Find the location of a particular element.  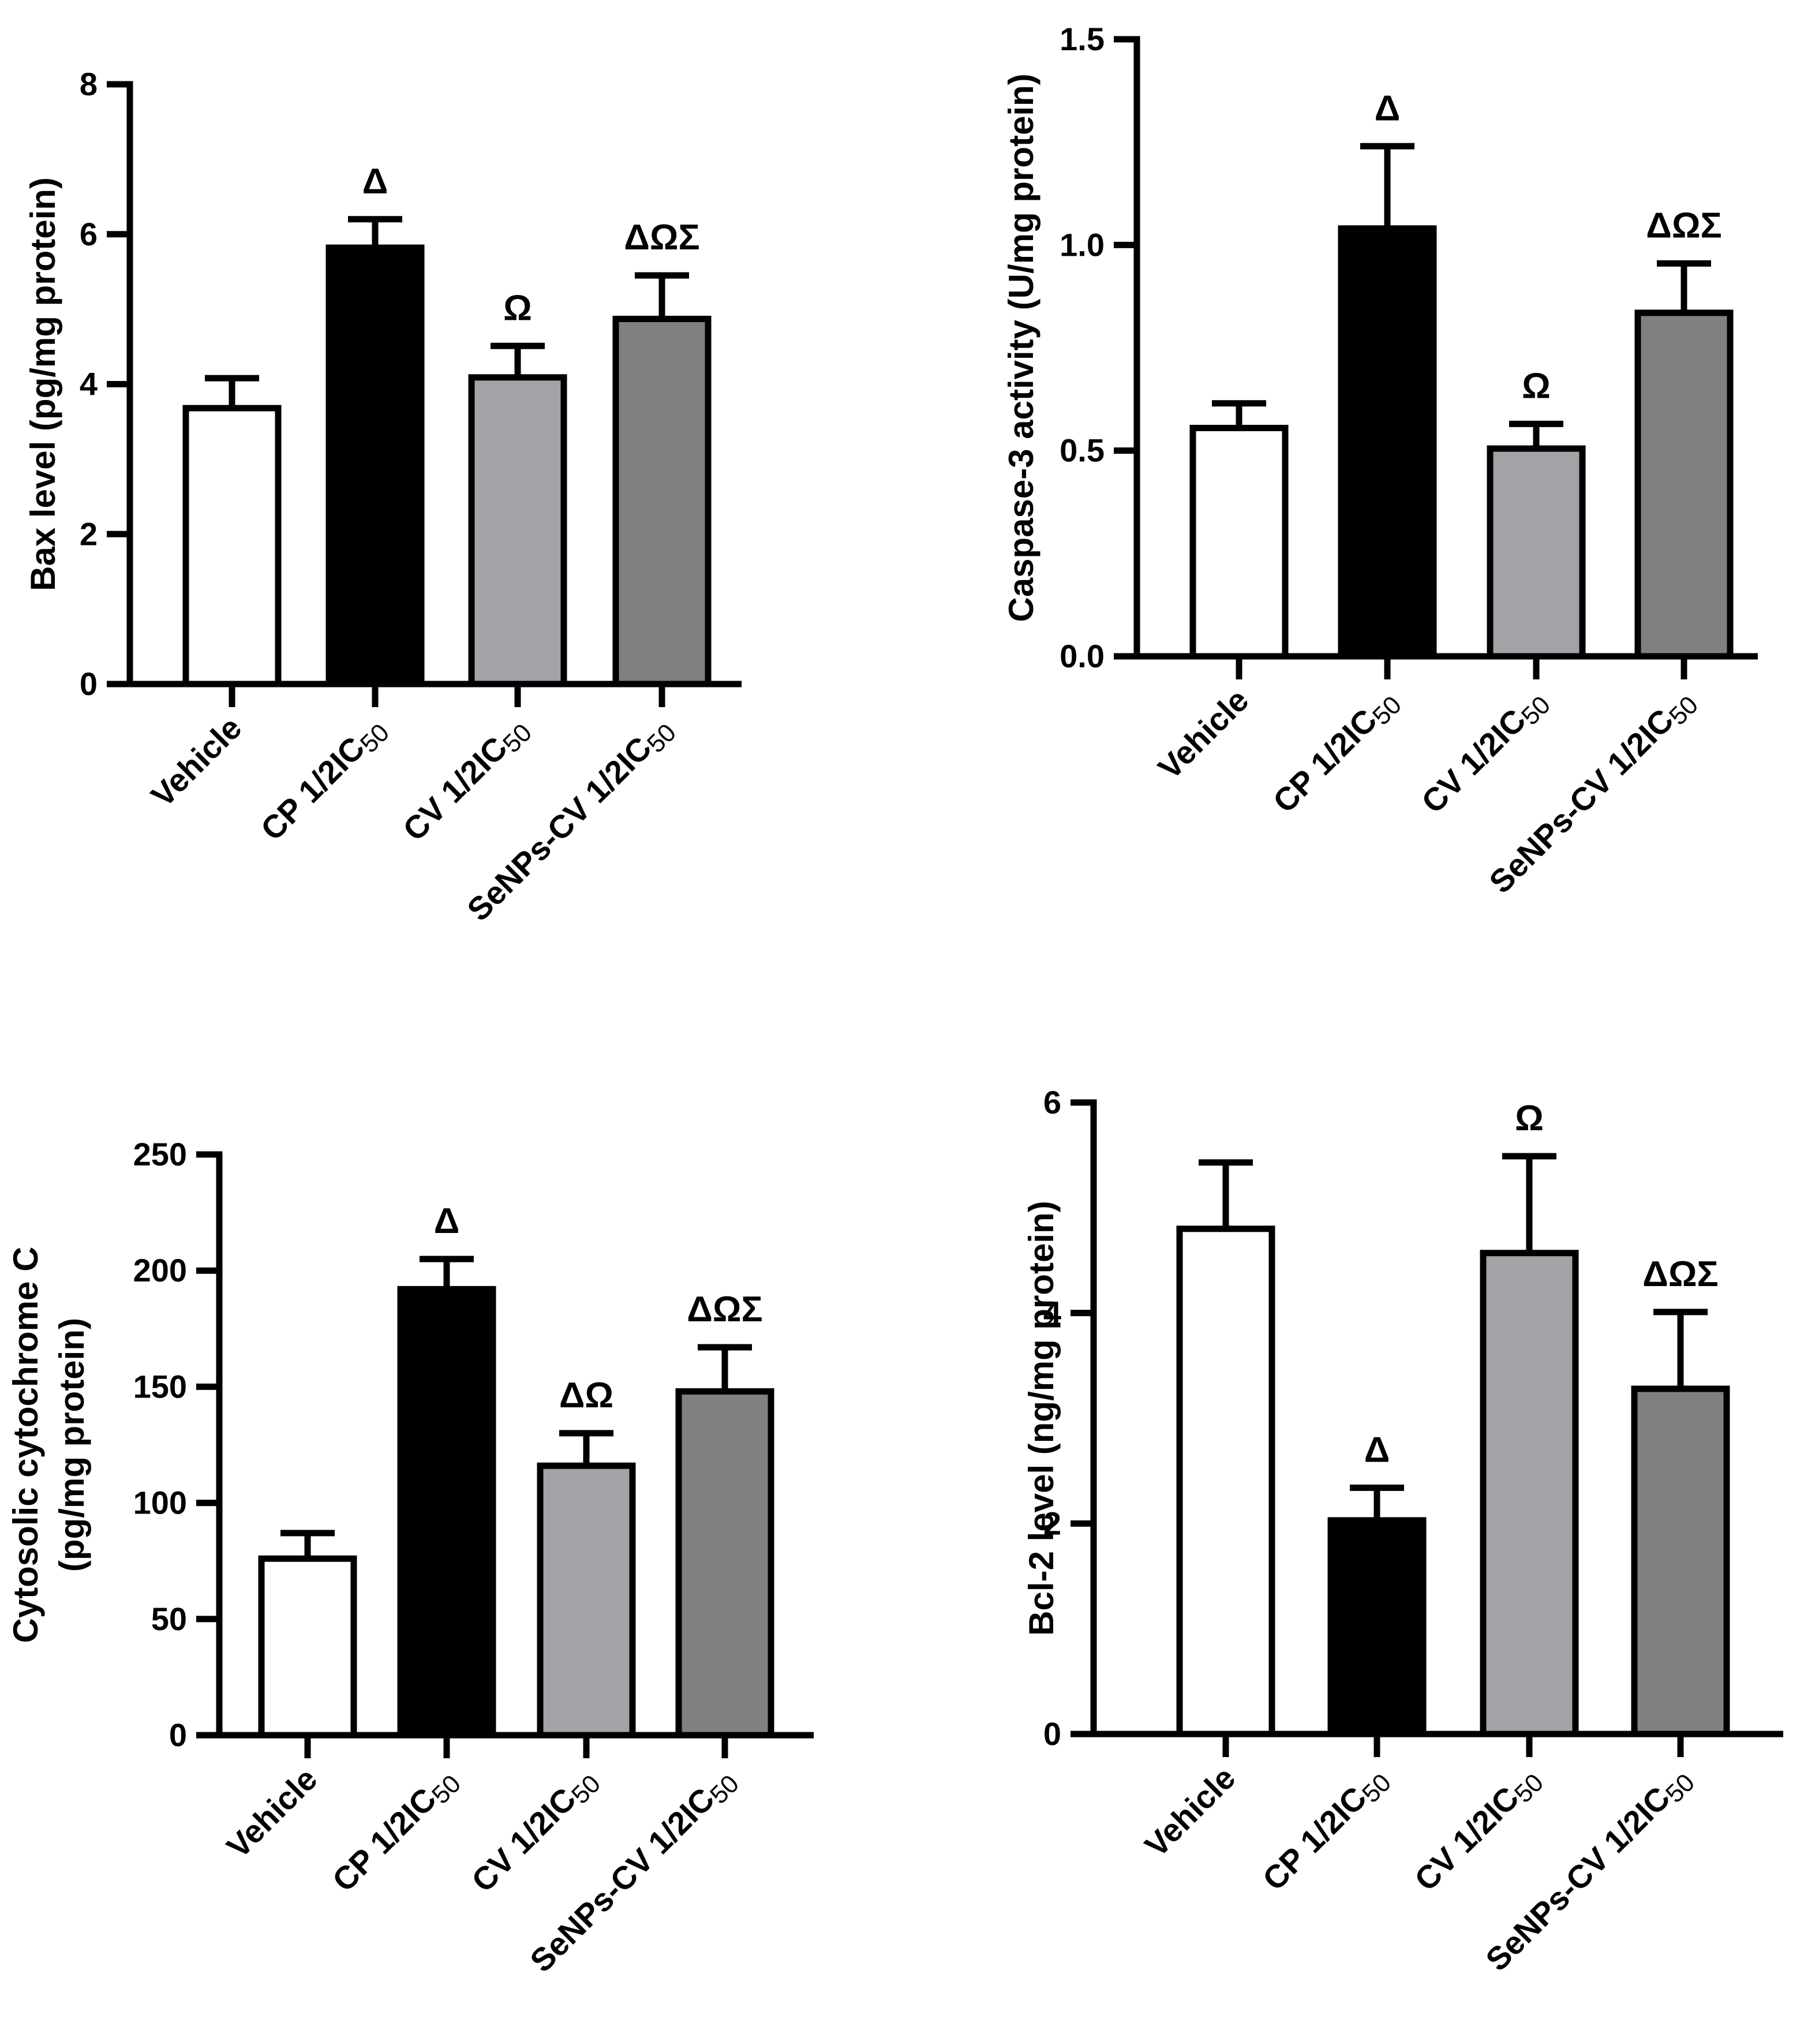

y-tick-label: 50 is located at coordinates (169, 1619).